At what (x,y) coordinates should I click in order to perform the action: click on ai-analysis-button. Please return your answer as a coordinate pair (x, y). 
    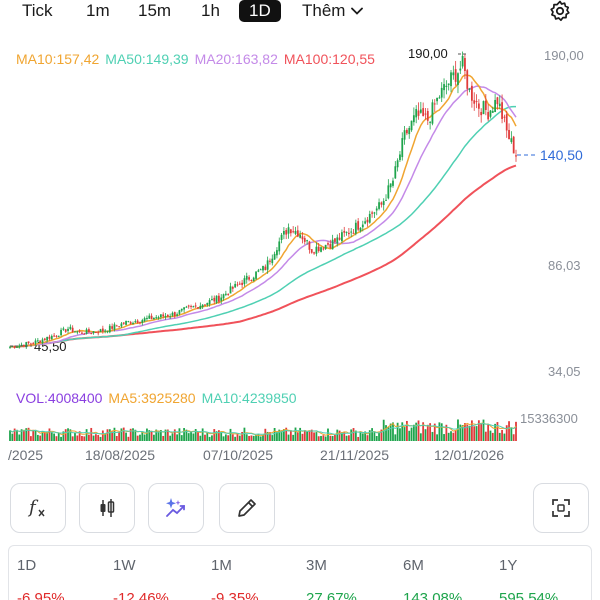
    Looking at the image, I should click on (176, 508).